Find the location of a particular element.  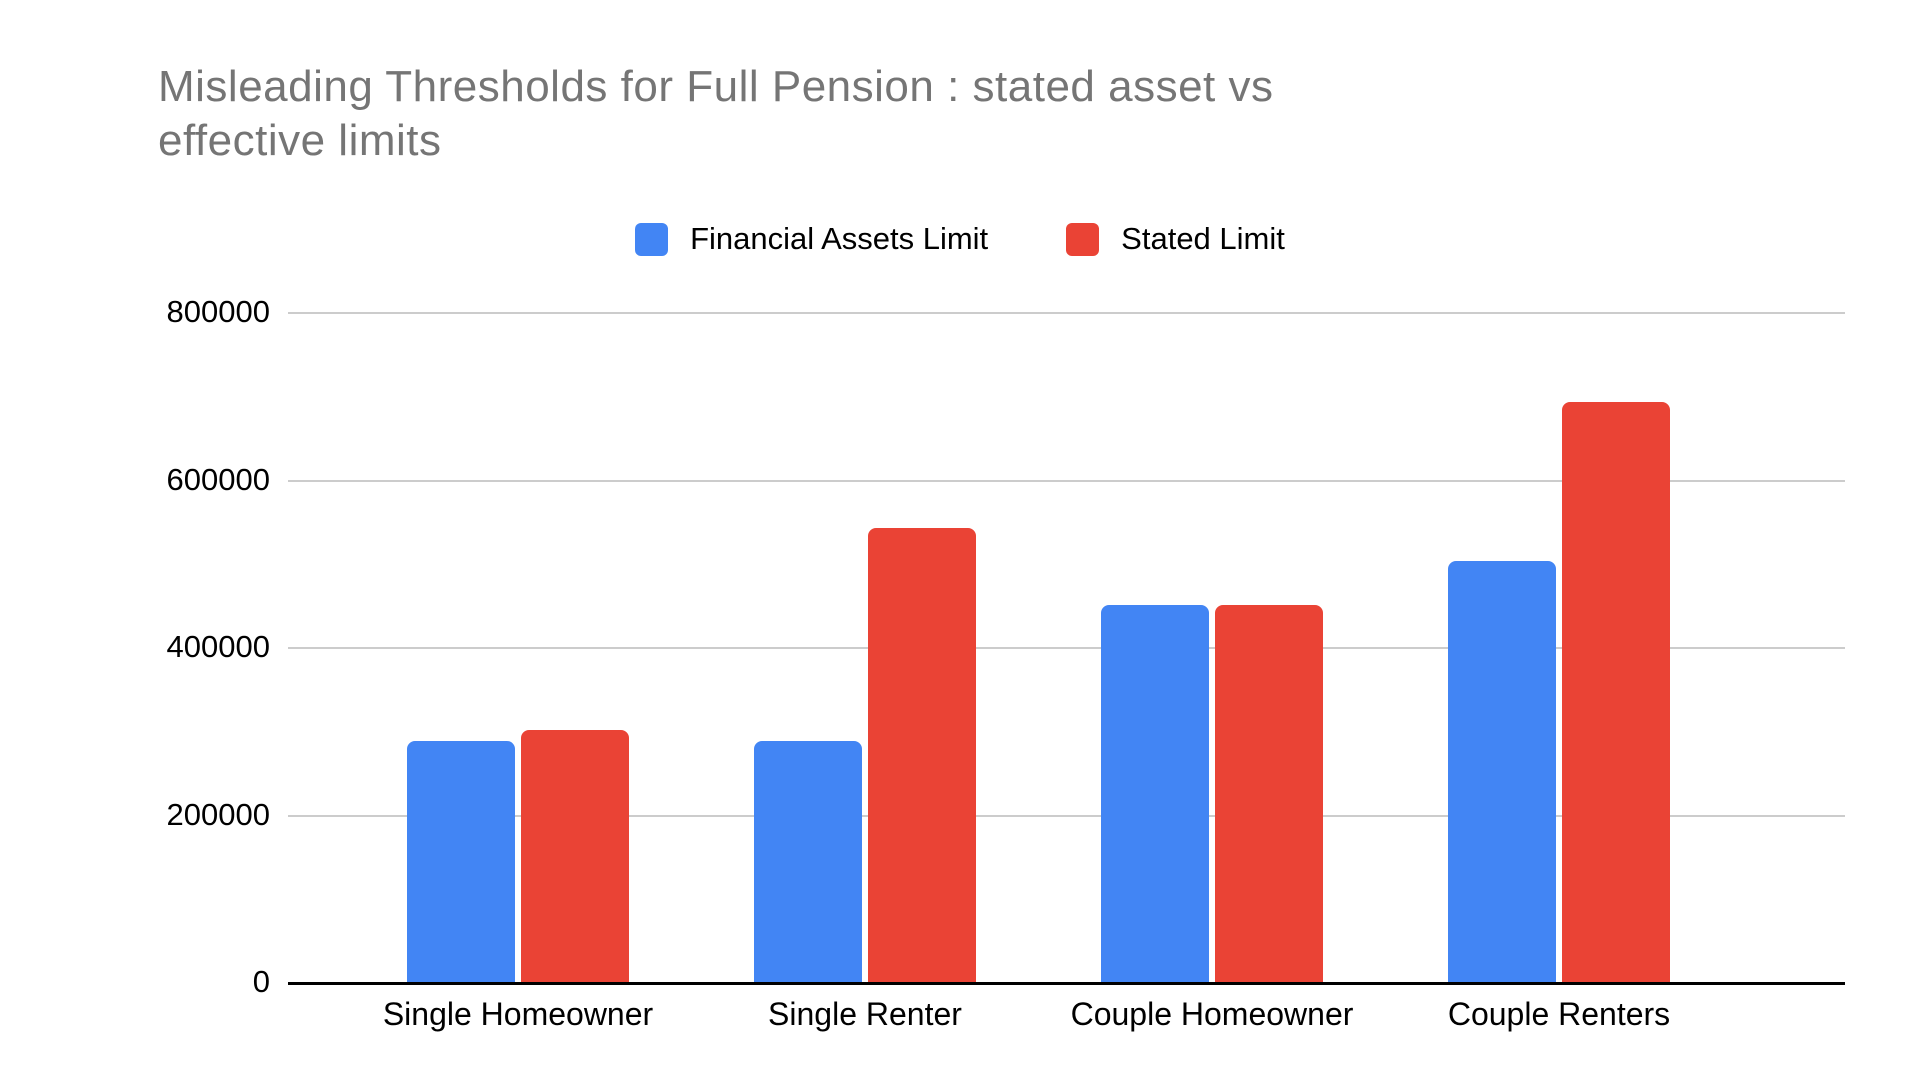

legend-item: Financial Assets Limit is located at coordinates (811, 239).